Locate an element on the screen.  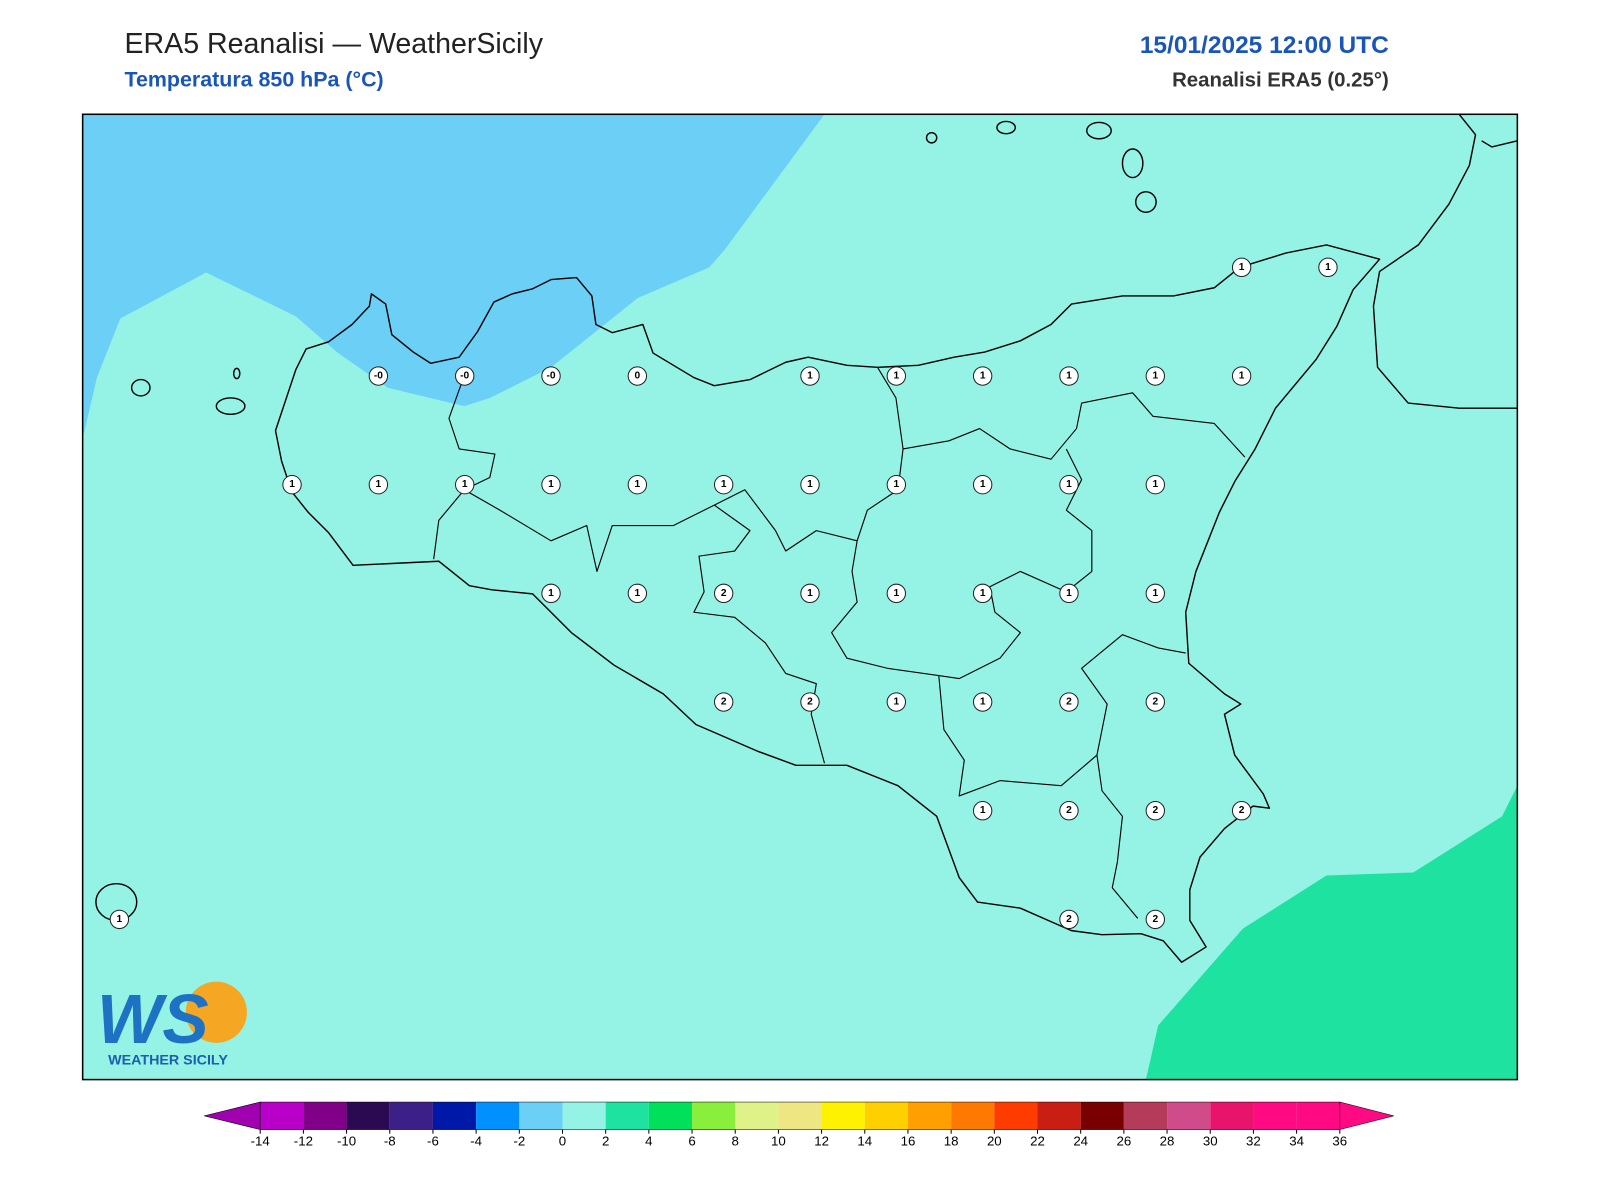
colorbar-tick-label: 14 is located at coordinates (864, 1140).